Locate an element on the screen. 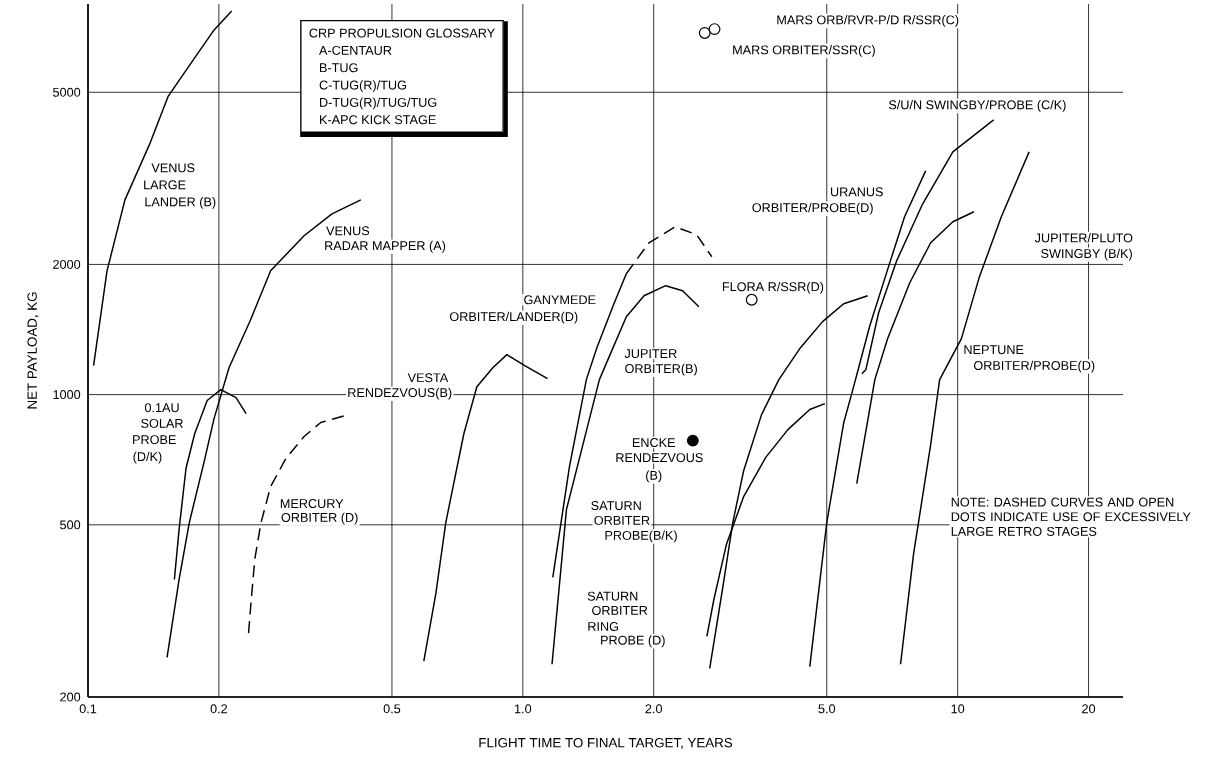  annotation: SWINGBY (B/K) is located at coordinates (1086, 254).